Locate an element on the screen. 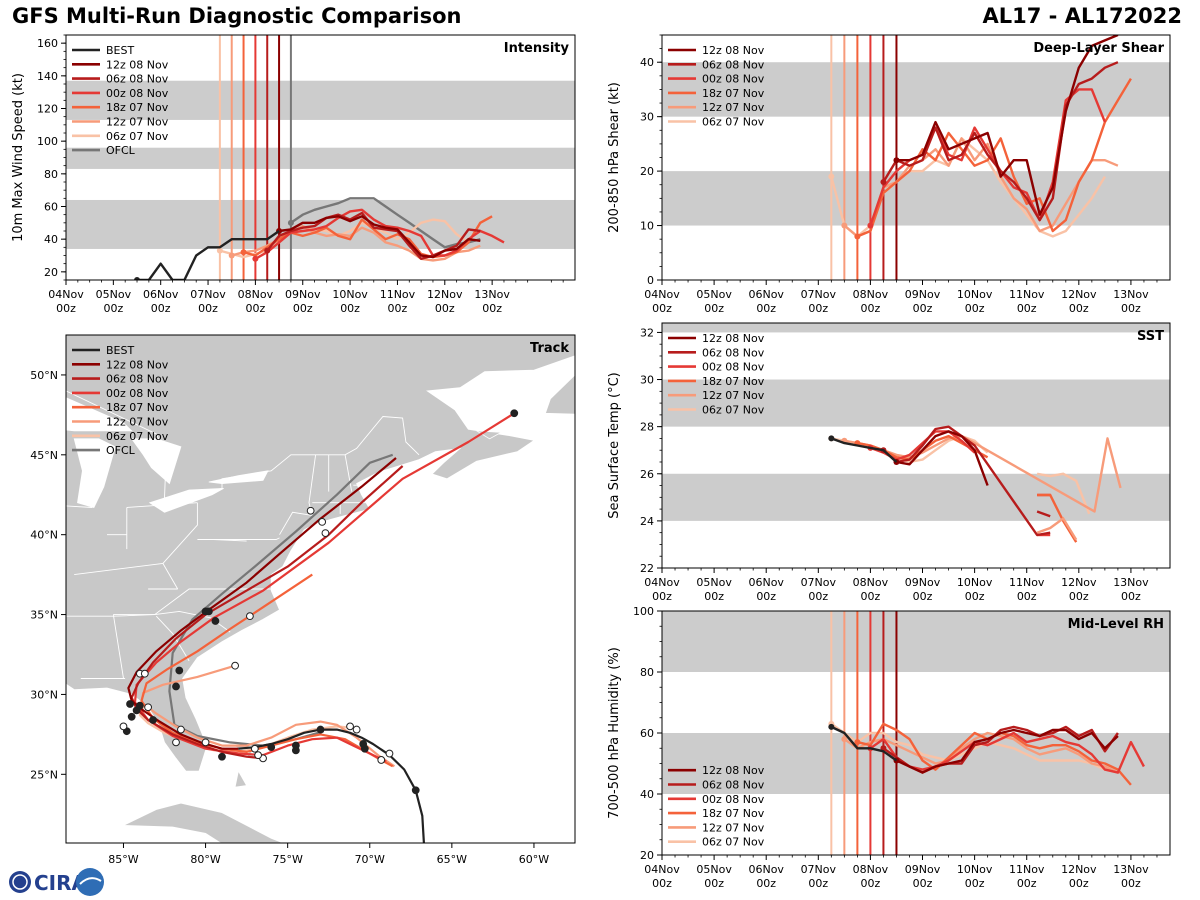  series-line-06z-08-nov is located at coordinates (1000, 141).